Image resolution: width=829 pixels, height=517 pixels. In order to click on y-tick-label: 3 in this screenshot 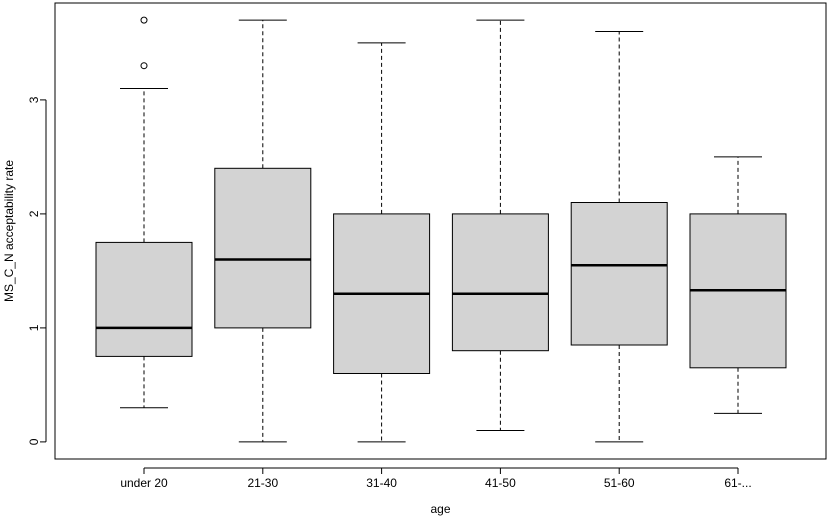, I will do `click(34, 99)`.